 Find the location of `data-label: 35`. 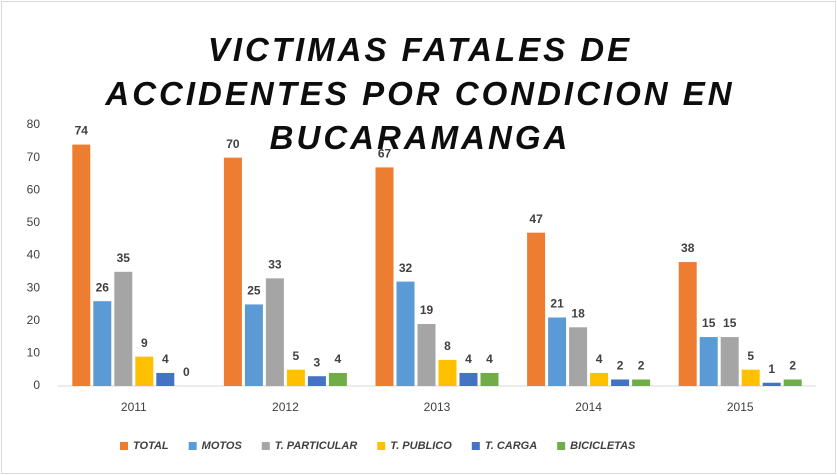

data-label: 35 is located at coordinates (124, 258).